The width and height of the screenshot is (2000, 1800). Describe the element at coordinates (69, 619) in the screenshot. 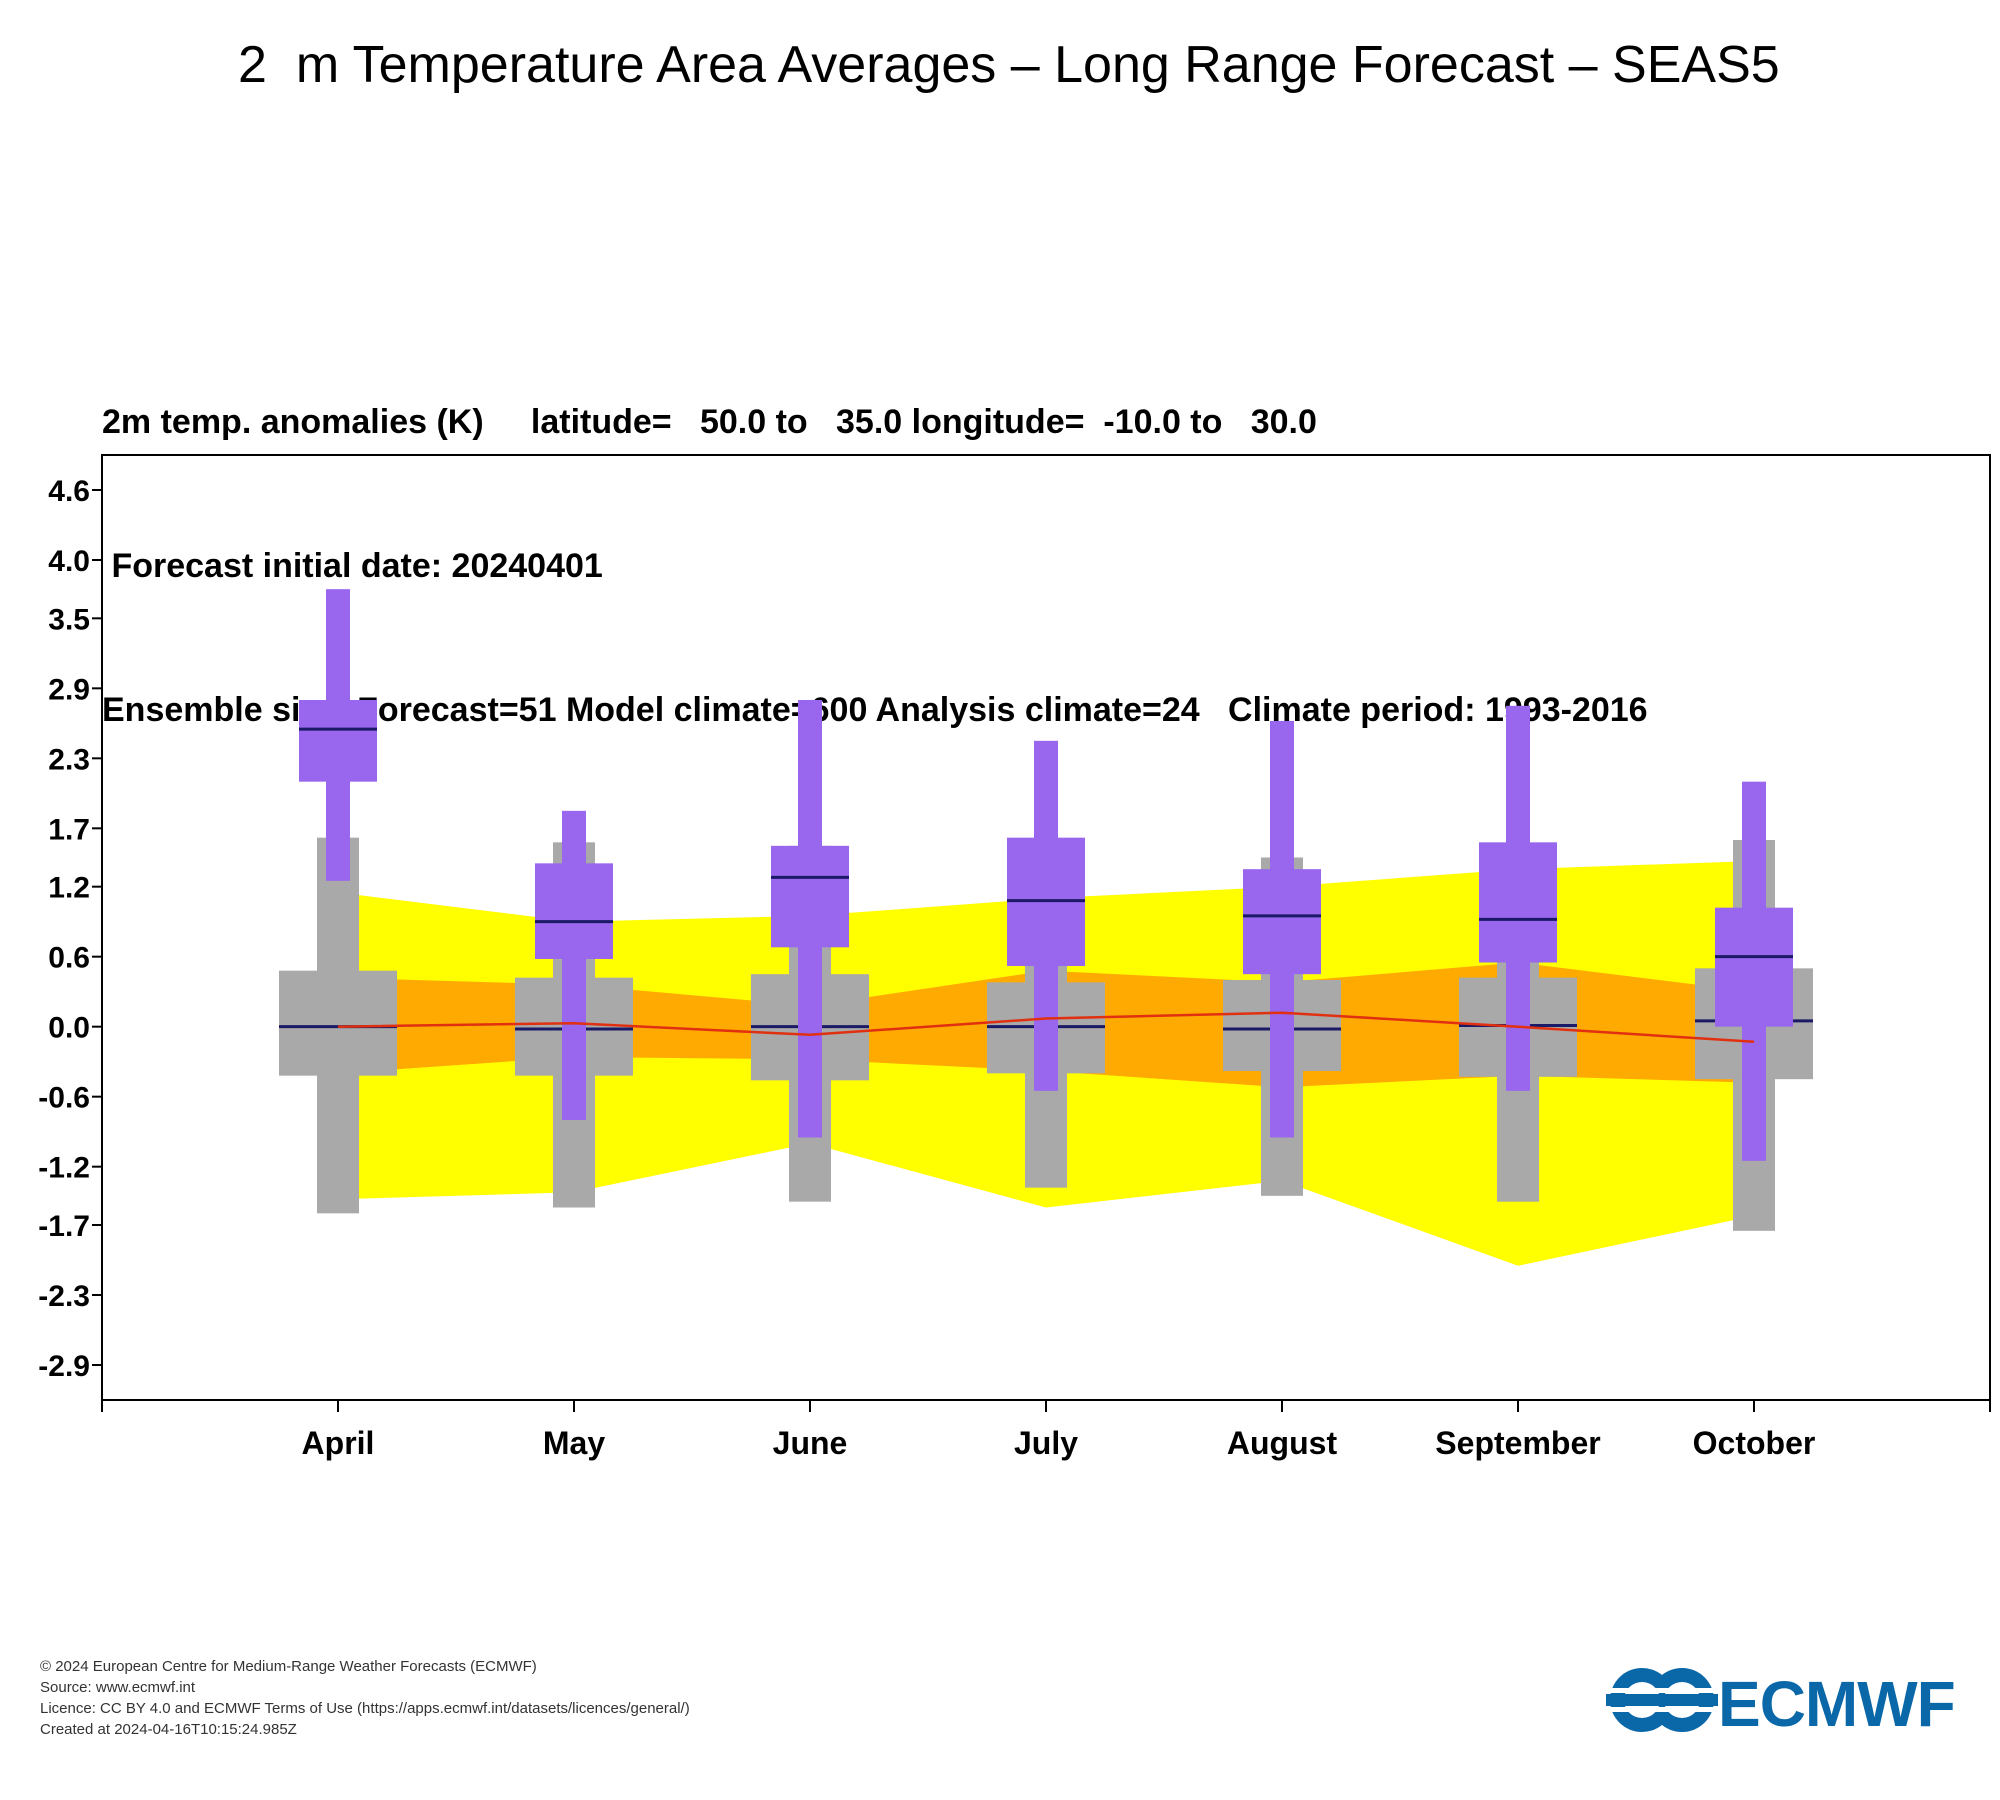

I see `y-tick-label: 3.5` at that location.